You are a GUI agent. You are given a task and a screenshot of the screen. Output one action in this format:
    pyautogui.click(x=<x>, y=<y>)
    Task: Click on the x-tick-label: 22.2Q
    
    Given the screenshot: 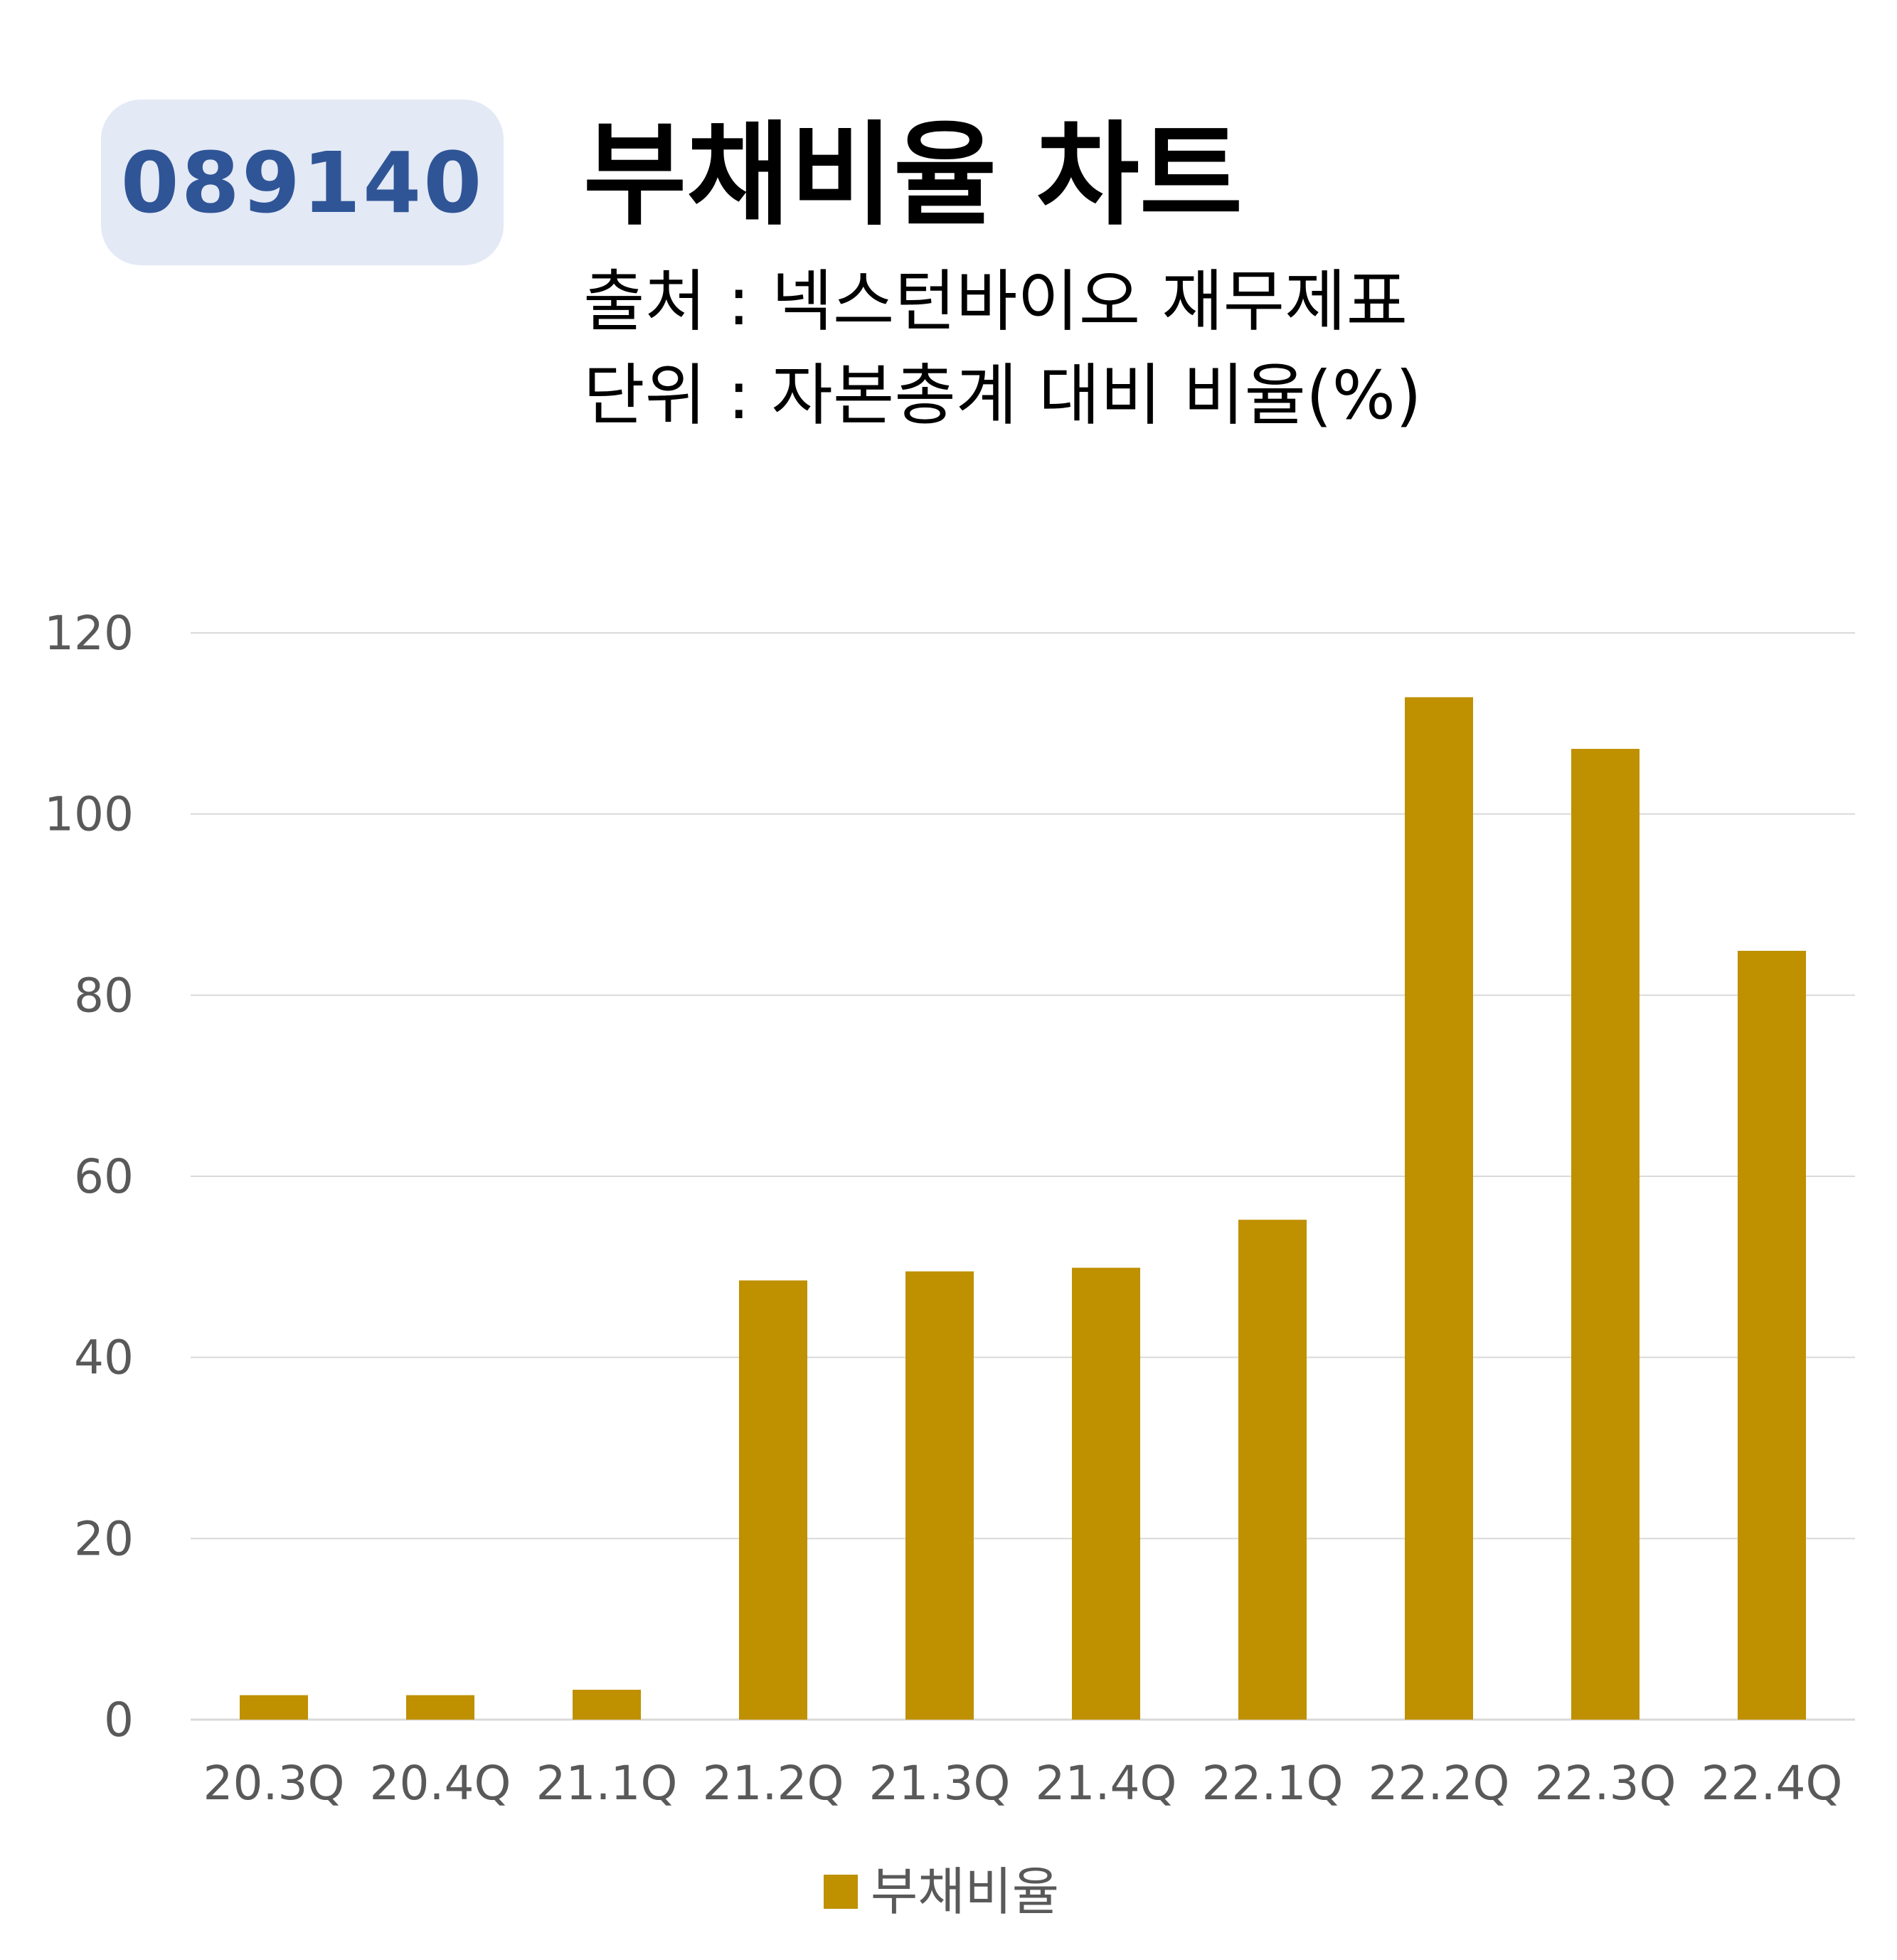 What is the action you would take?
    pyautogui.click(x=1440, y=1783)
    